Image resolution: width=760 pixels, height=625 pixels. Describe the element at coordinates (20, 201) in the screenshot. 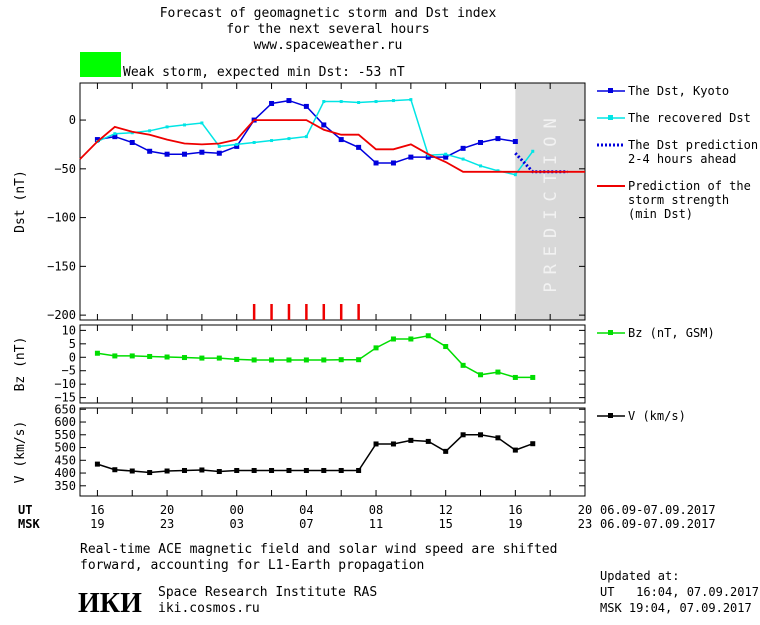

I see `y-axis-label: Dst (nT)` at that location.